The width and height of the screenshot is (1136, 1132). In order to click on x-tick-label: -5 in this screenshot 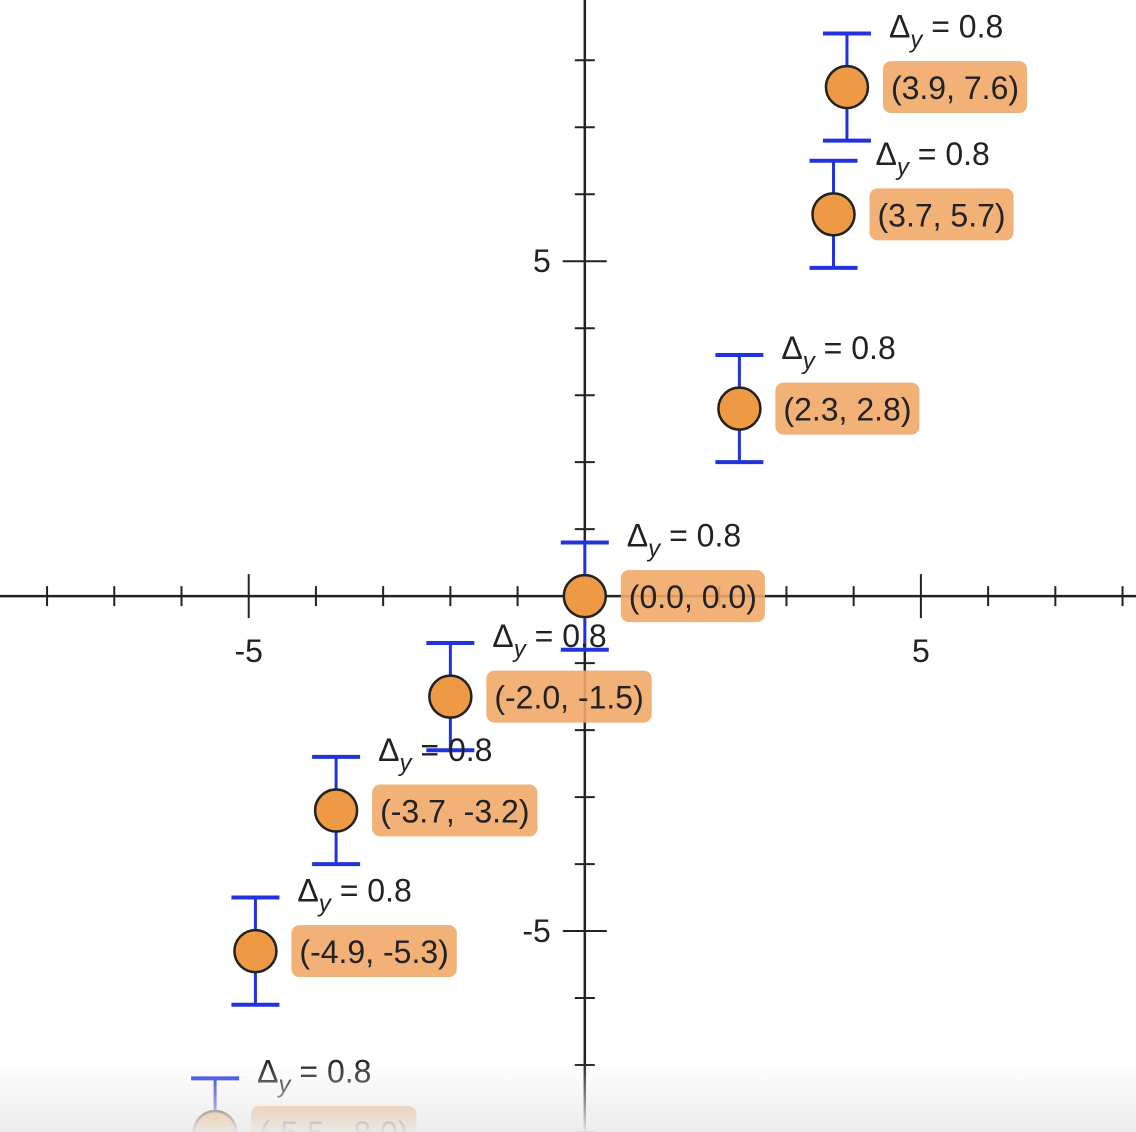, I will do `click(248, 651)`.